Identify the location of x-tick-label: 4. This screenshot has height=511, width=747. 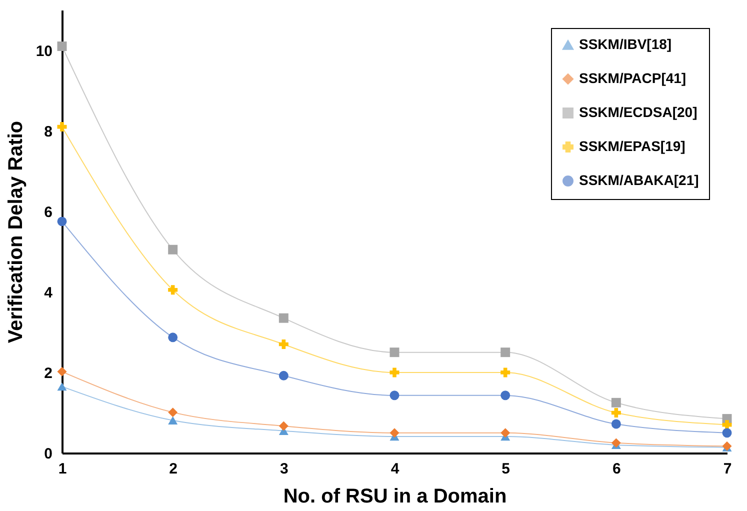
(395, 469).